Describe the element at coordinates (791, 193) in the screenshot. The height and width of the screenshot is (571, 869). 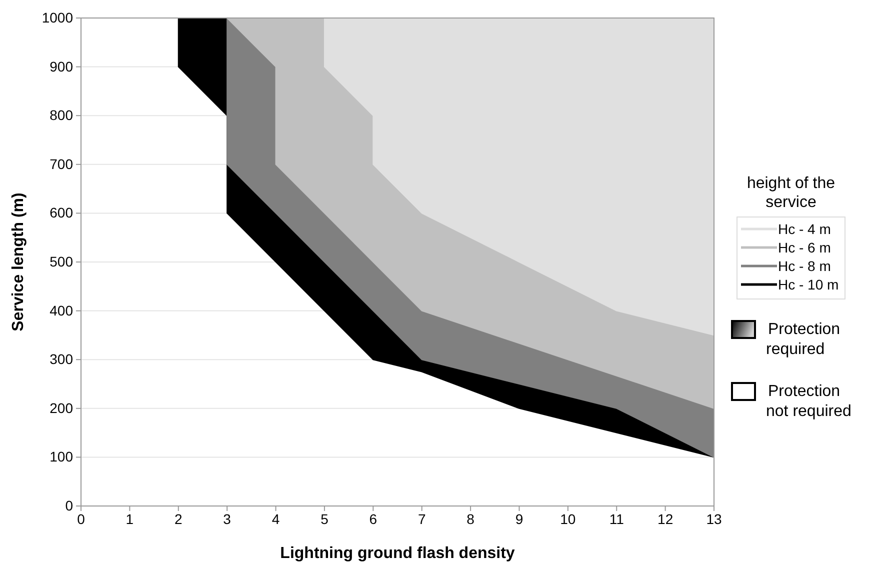
I see `legend-title: height of the service` at that location.